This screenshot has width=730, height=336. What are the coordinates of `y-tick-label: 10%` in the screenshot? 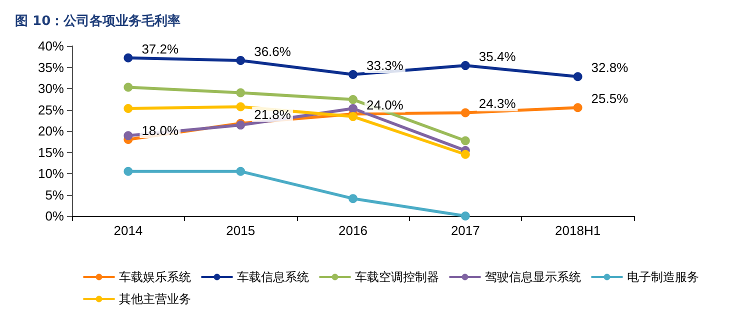 It's located at (51, 173).